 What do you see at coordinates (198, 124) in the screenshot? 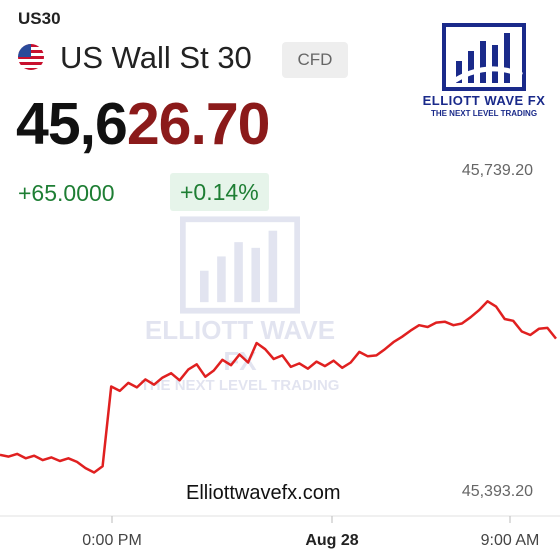
I see `price-tail: 26.70` at bounding box center [198, 124].